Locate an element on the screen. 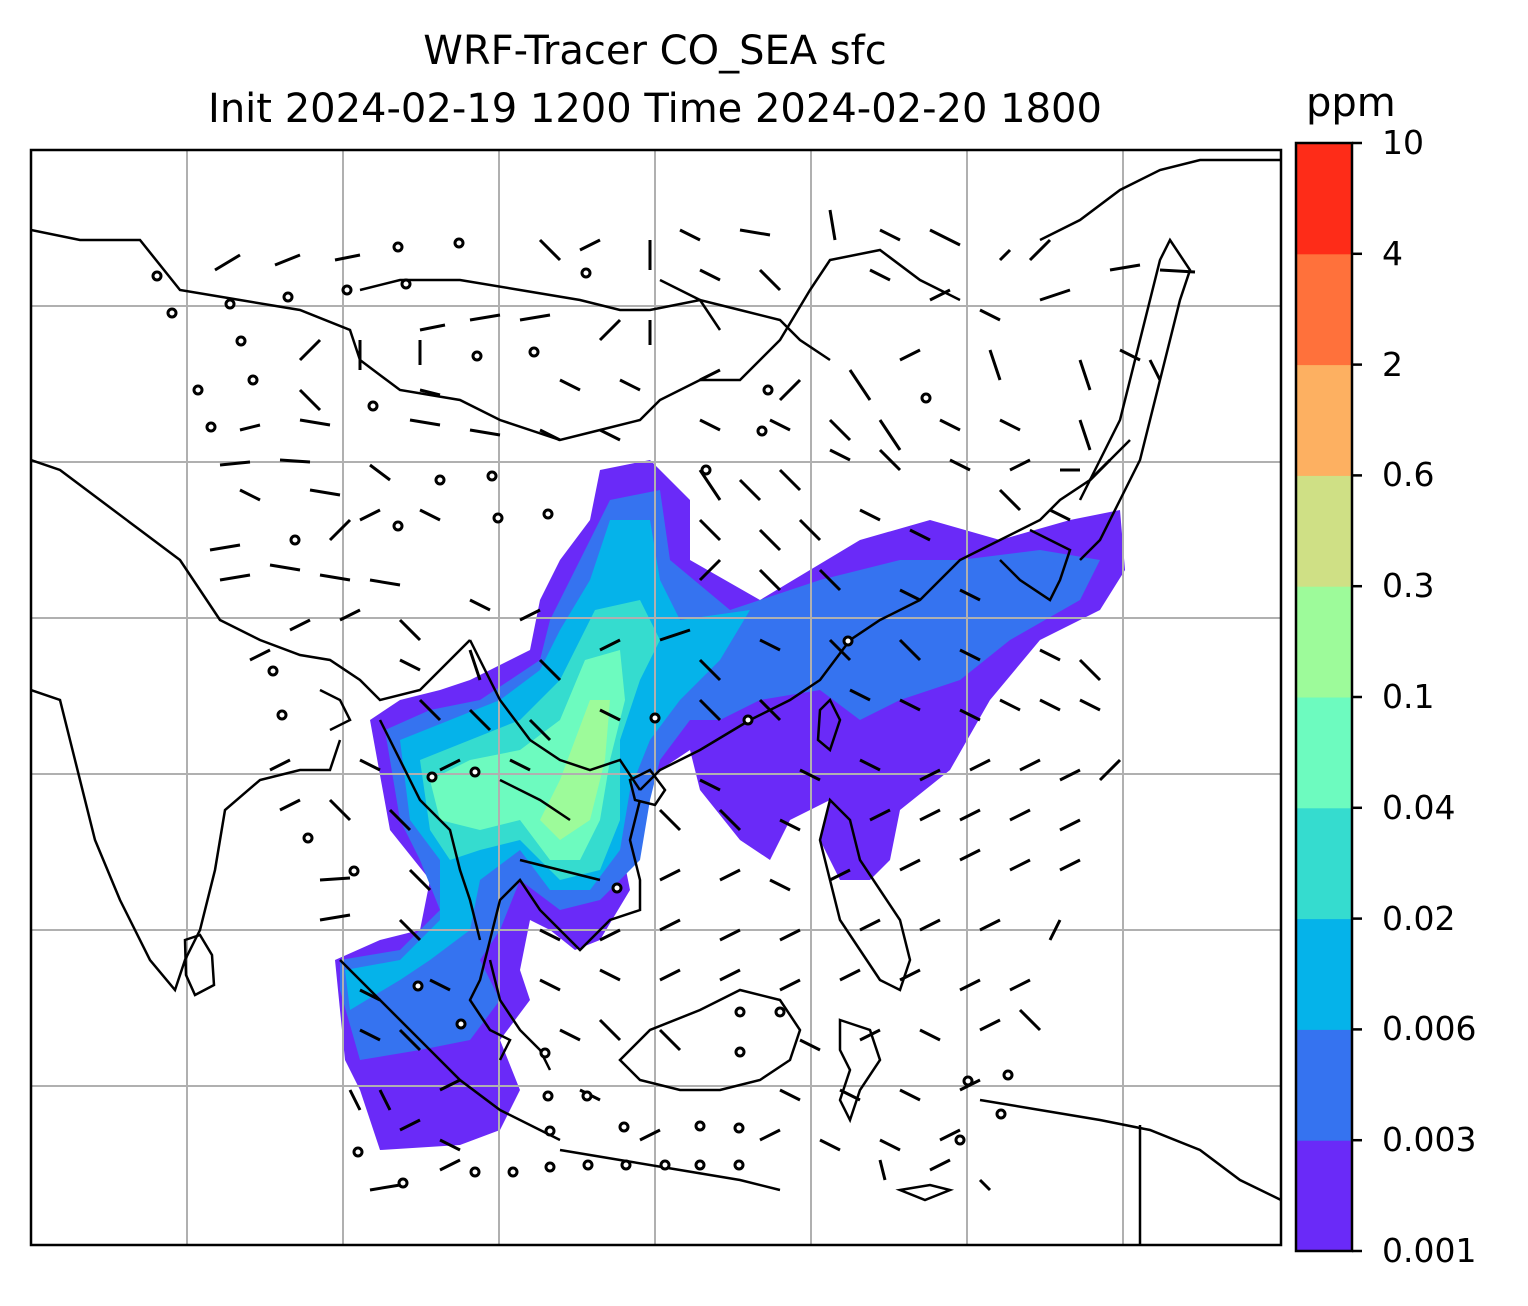 This screenshot has height=1306, width=1528. colorbar-tick-label: 0.02 is located at coordinates (1419, 918).